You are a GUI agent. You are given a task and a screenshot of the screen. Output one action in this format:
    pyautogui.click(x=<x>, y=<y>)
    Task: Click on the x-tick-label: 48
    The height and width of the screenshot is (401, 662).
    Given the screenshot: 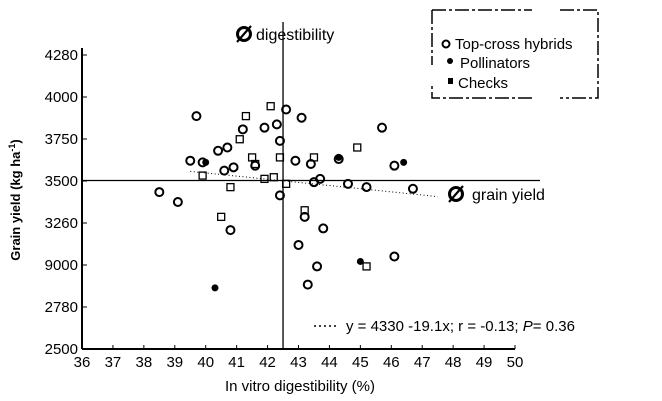 What is the action you would take?
    pyautogui.click(x=453, y=362)
    